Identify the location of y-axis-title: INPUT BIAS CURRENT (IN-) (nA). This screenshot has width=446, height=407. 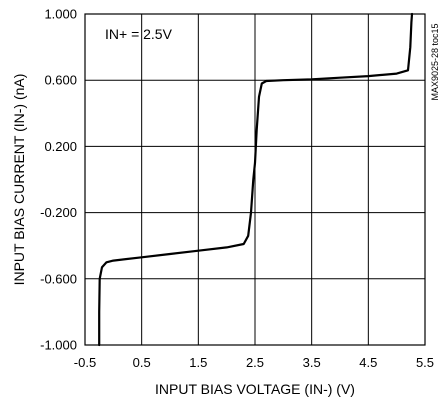
(19, 180).